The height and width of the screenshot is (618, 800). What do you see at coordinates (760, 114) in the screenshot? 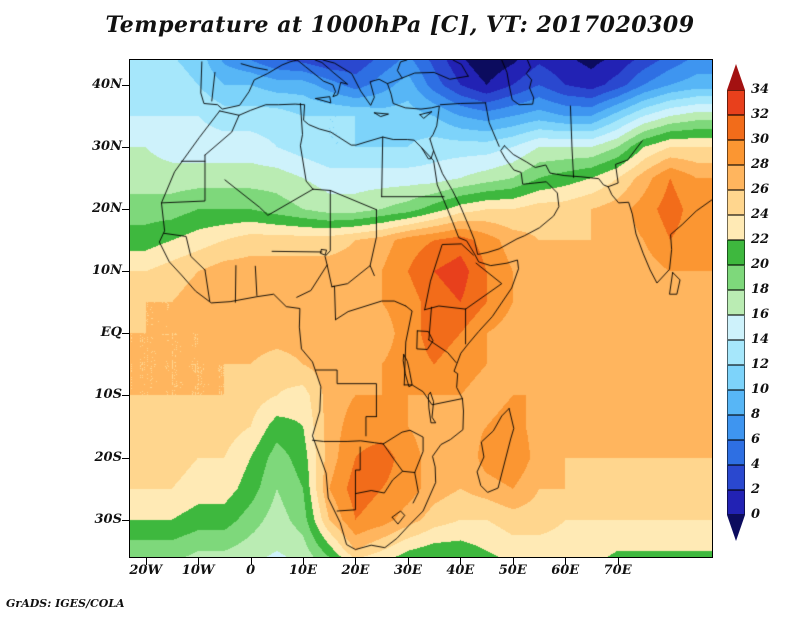
I see `colorbar-label-32: 32` at bounding box center [760, 114].